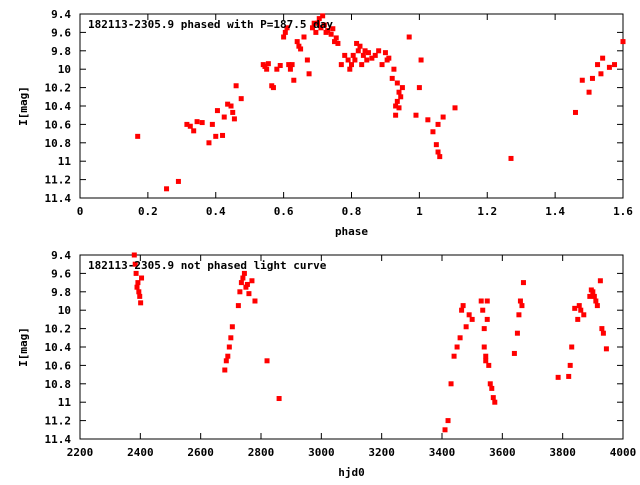 This screenshot has height=485, width=640. What do you see at coordinates (58, 439) in the screenshot?
I see `unphased-y-tick-label: 11.4` at bounding box center [58, 439].